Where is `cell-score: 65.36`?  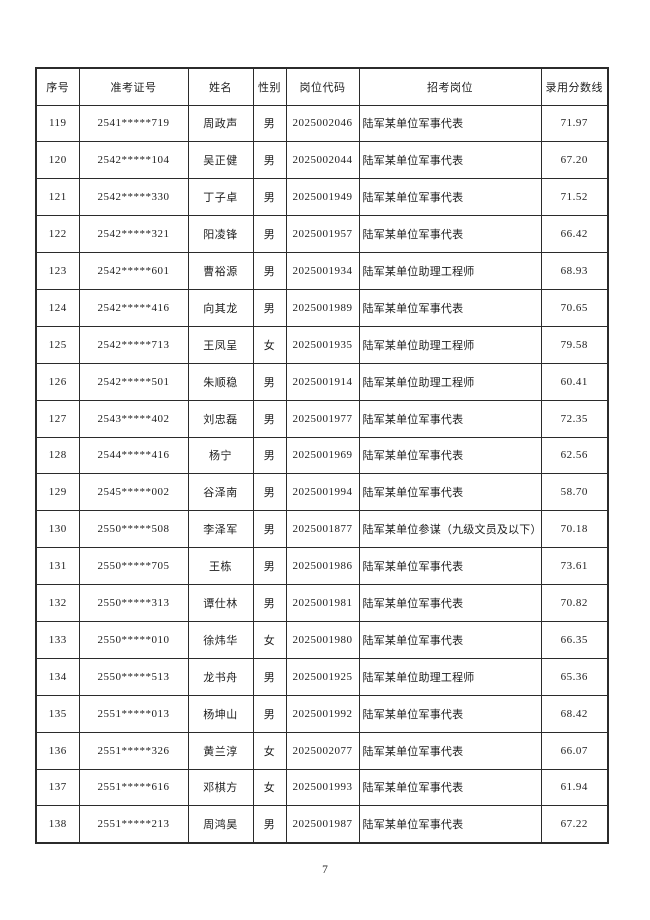 cell-score: 65.36 is located at coordinates (574, 676).